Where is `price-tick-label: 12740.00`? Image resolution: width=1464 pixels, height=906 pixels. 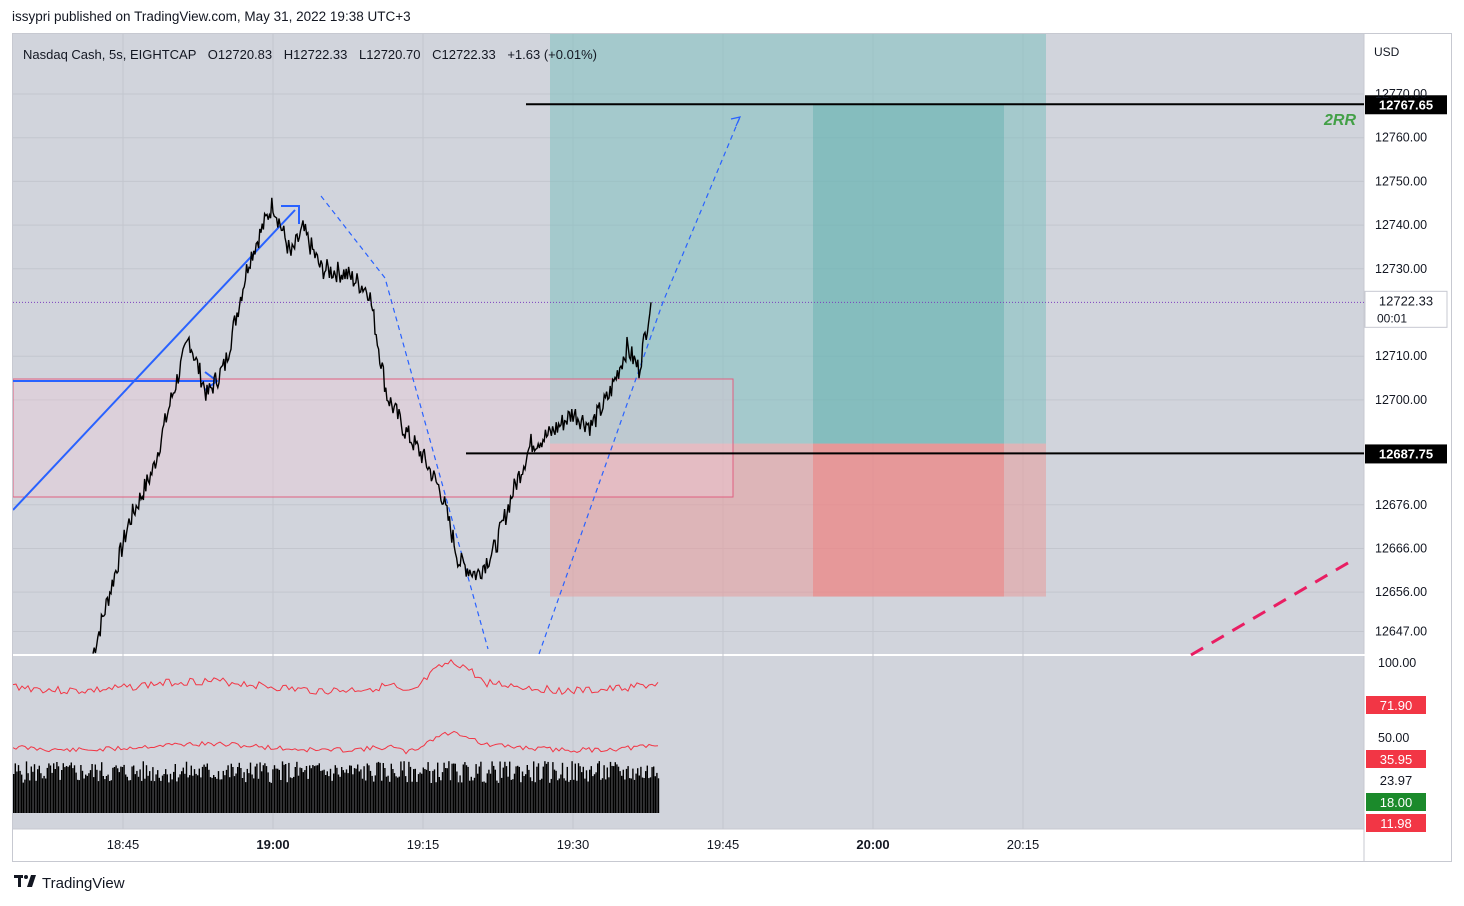 price-tick-label: 12740.00 is located at coordinates (1401, 225).